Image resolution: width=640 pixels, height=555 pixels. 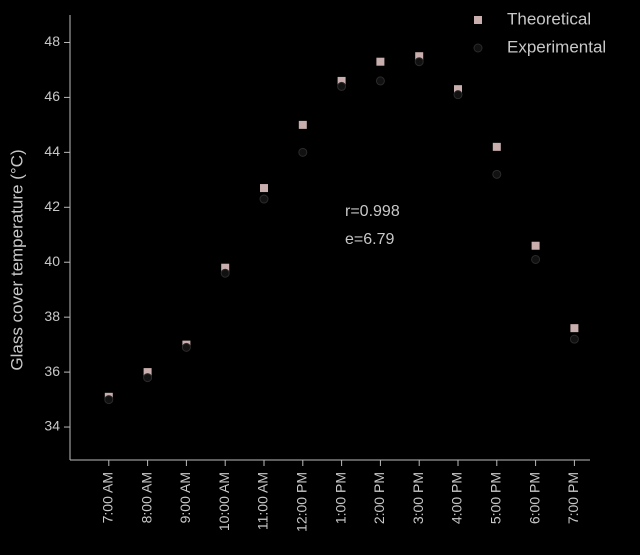 I want to click on x-tick-label: 5:00 PM, so click(x=496, y=498).